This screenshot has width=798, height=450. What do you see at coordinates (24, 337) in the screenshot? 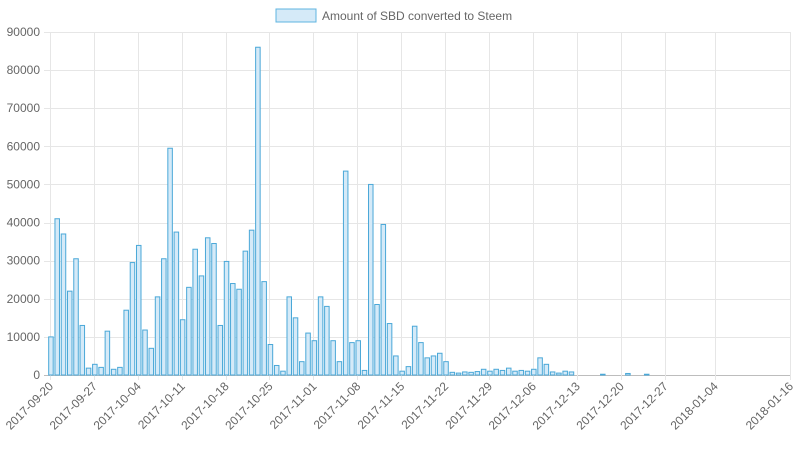
I see `y-tick-label: 10000` at bounding box center [24, 337].